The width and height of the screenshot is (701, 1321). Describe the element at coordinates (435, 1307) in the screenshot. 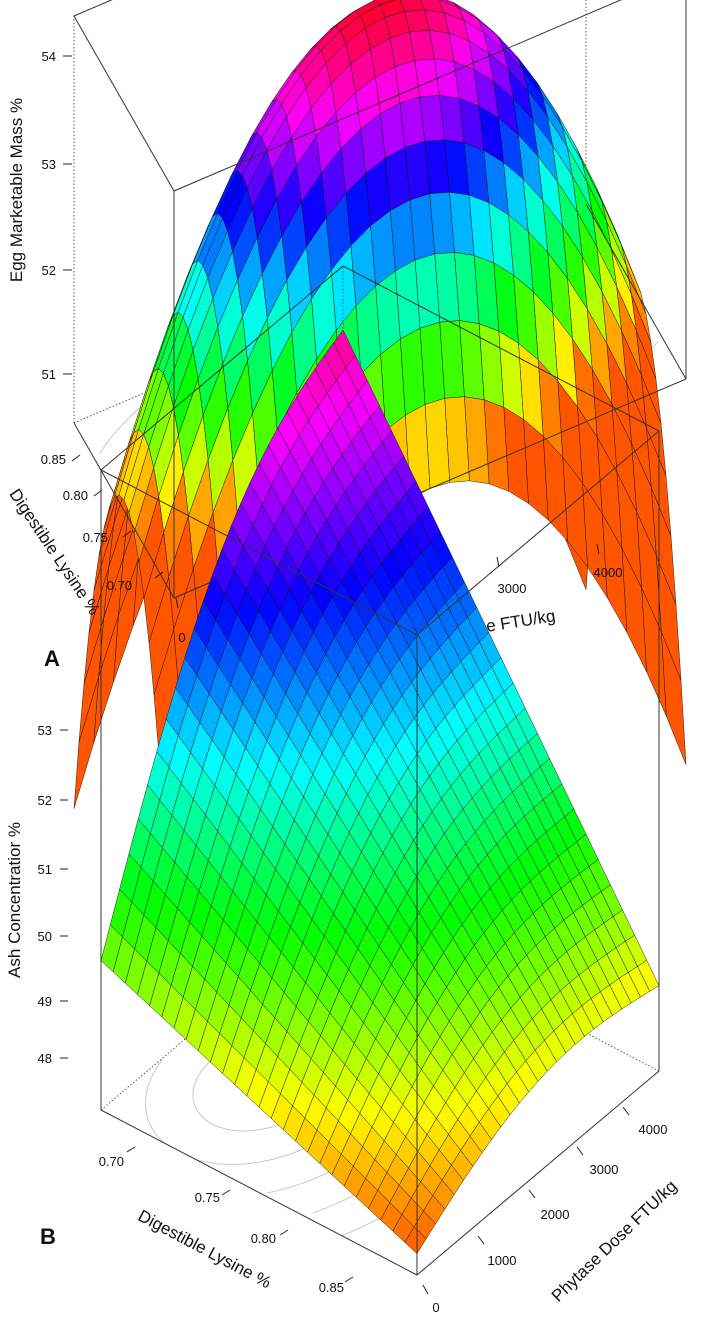

I see `panel-b-x-tick-label: 0` at that location.